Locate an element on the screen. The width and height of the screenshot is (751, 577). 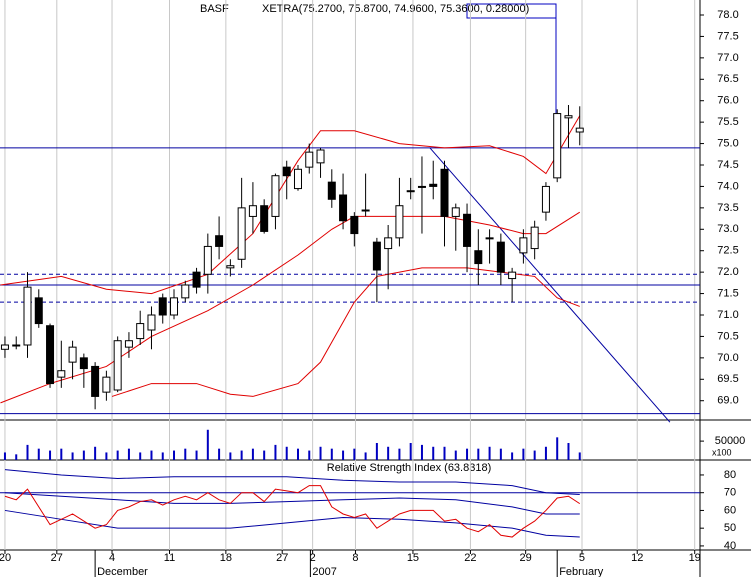
volume-unit: x100 is located at coordinates (722, 452).